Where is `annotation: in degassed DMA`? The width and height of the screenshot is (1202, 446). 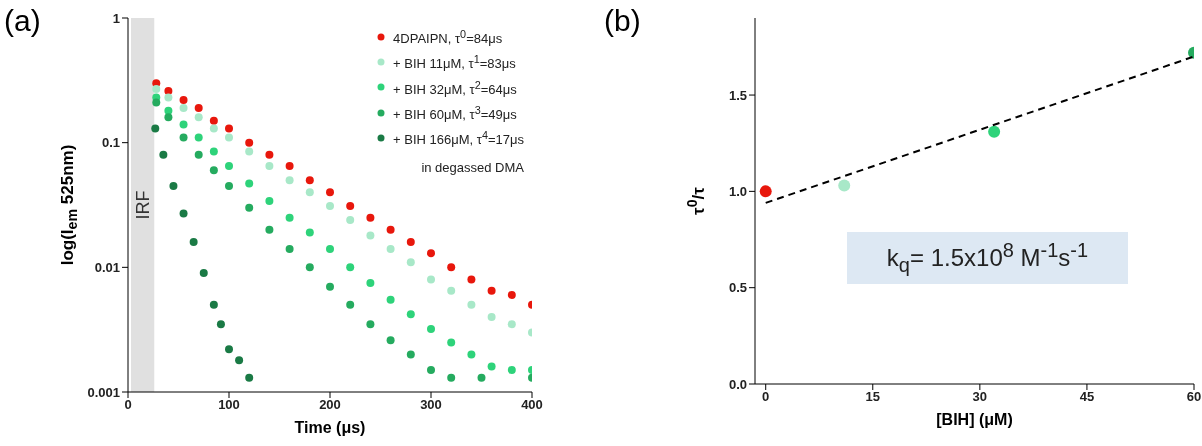 annotation: in degassed DMA is located at coordinates (472, 167).